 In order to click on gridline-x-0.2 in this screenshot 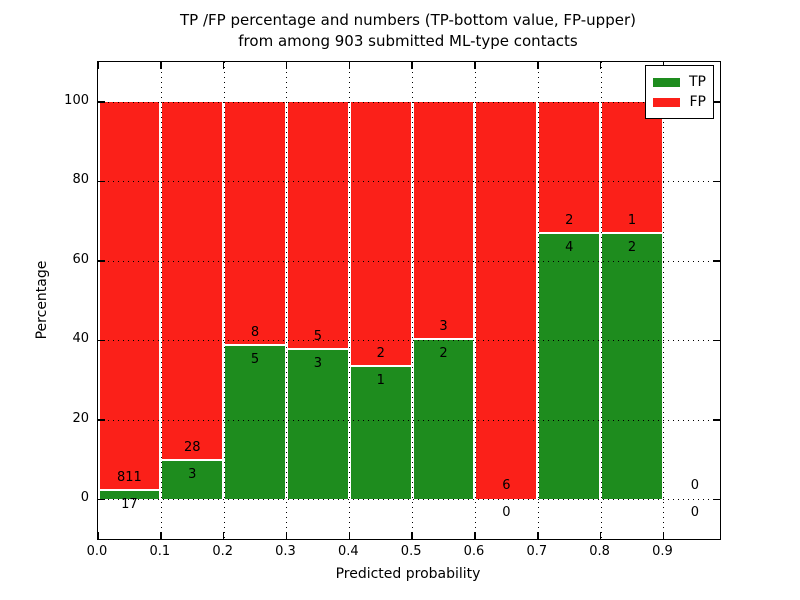, I will do `click(224, 300)`.